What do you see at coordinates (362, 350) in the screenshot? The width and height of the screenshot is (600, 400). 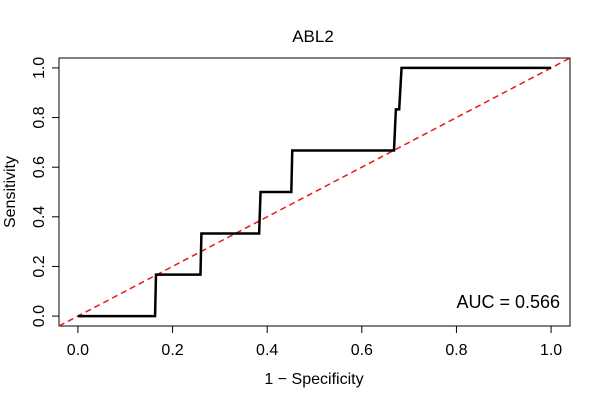 I see `x-tick-label: 0.6` at bounding box center [362, 350].